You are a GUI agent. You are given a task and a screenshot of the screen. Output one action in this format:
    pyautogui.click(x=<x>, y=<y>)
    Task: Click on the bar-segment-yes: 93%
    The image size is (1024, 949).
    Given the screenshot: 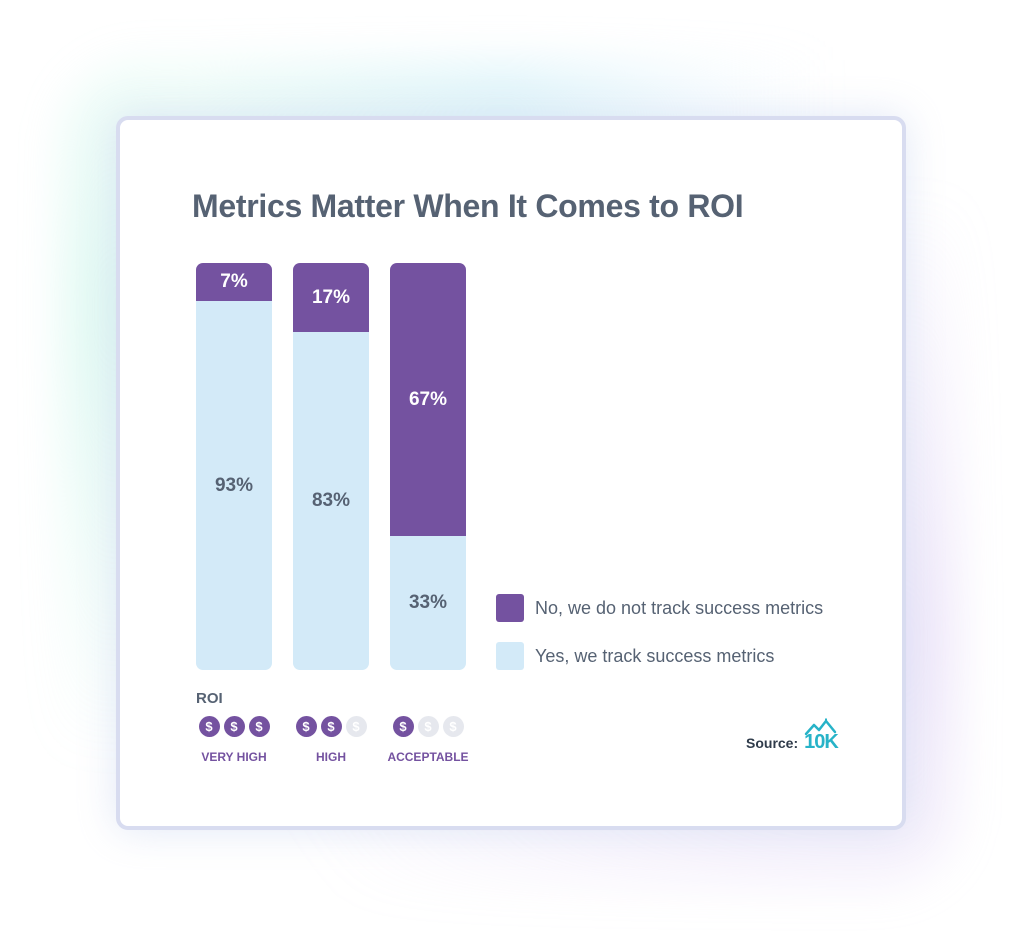 What is the action you would take?
    pyautogui.click(x=234, y=485)
    